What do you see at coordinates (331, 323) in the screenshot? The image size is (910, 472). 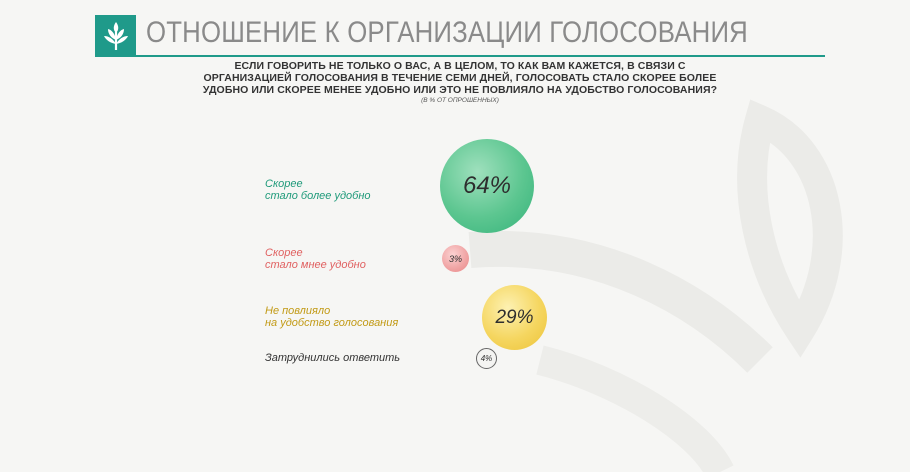 I see `category-label-line: на удобство голосования` at bounding box center [331, 323].